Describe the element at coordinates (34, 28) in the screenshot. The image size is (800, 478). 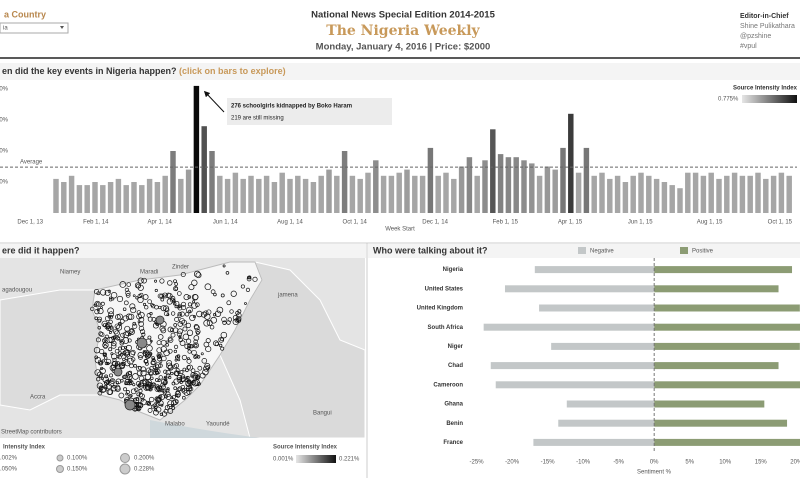
I see `filter-dropdown` at that location.